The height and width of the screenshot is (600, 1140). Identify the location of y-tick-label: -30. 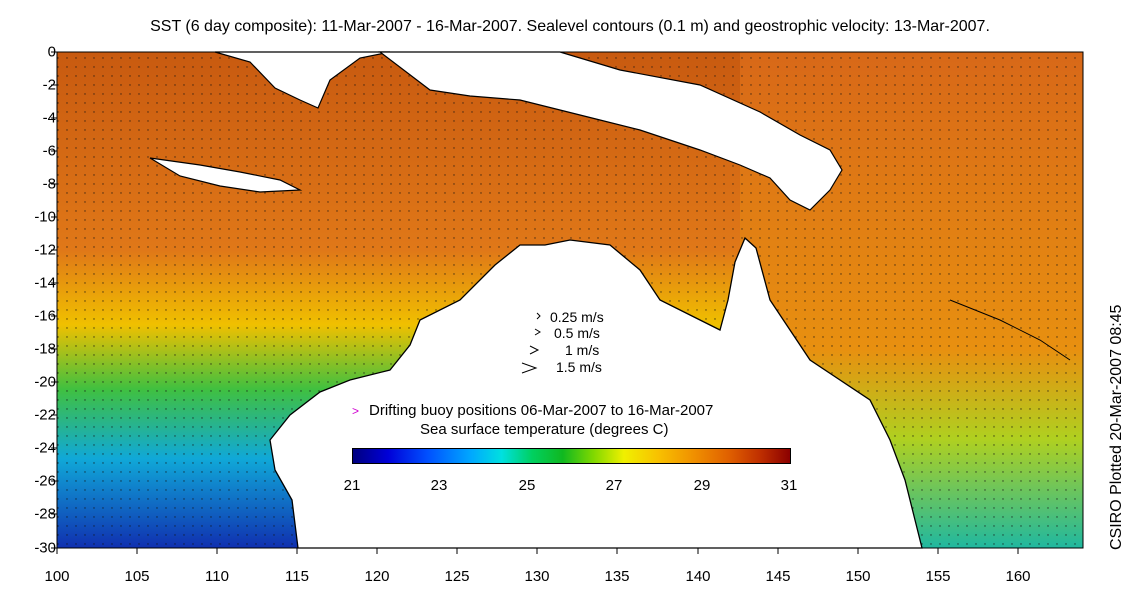
(45, 548).